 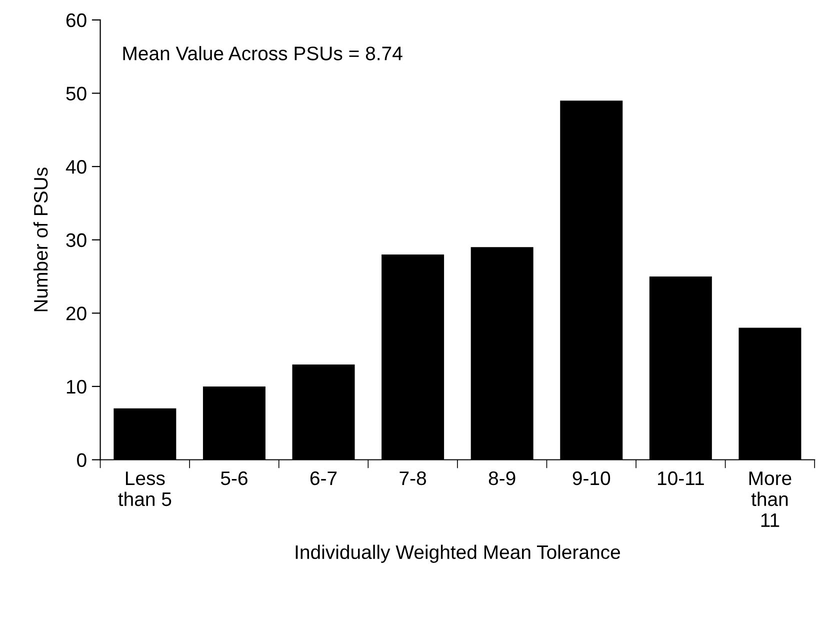 I want to click on x-tick-label: 9-10, so click(x=591, y=478).